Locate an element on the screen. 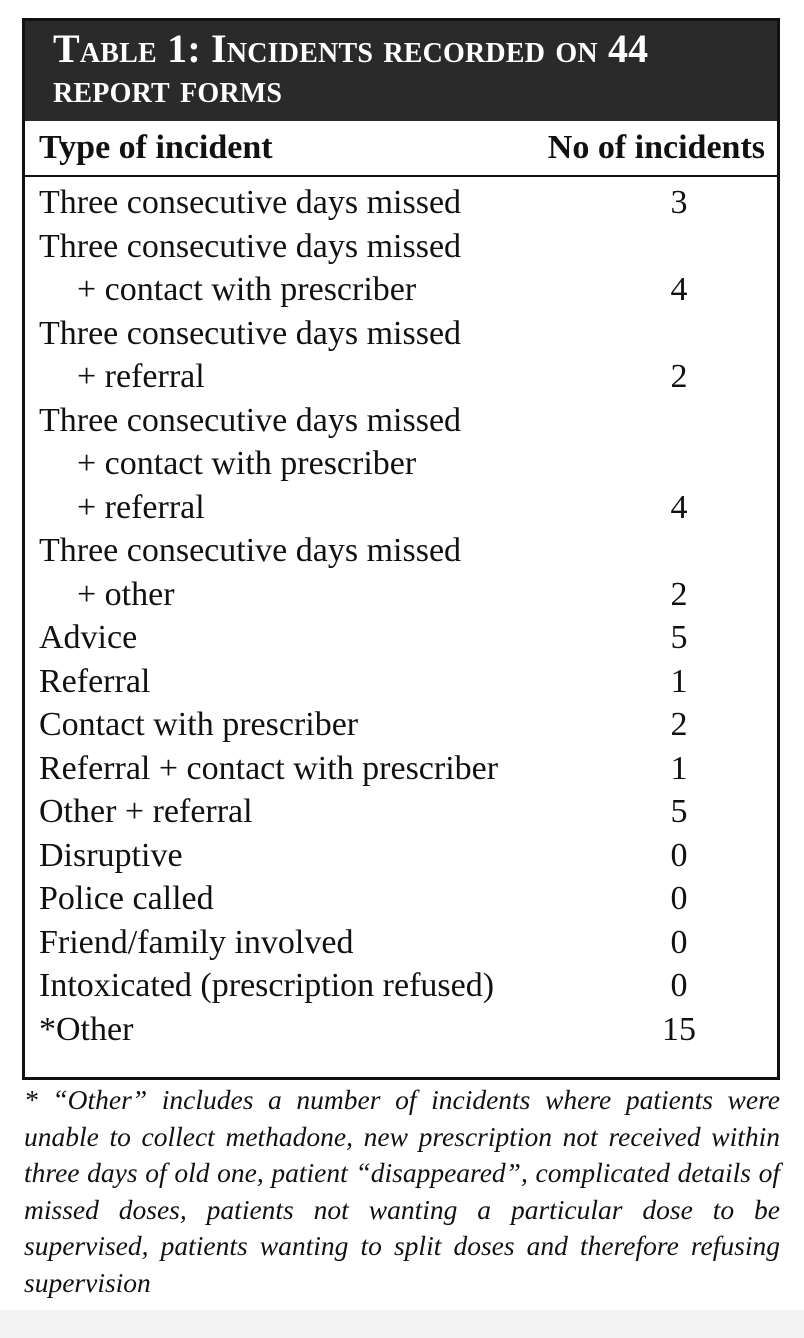  incident-type-line: Other + referral is located at coordinates (146, 811).